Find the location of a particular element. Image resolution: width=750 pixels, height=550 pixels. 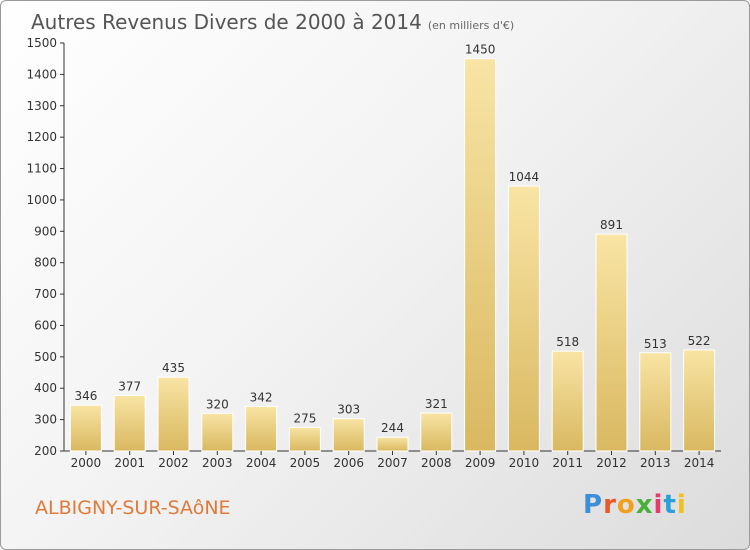

y-tick-label: 900 is located at coordinates (45, 231).